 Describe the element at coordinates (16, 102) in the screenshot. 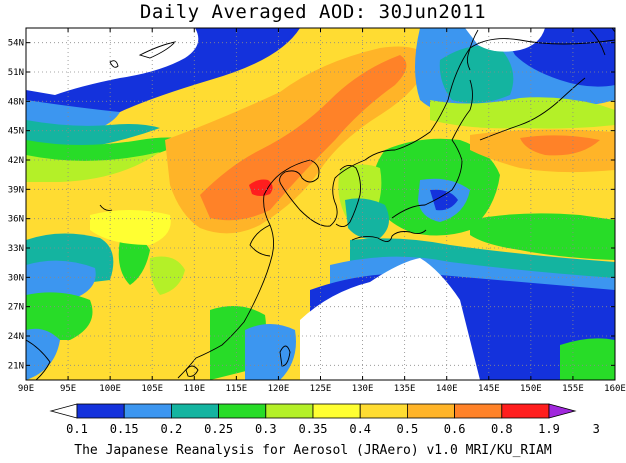

I see `lat-tick-label: 48N` at that location.